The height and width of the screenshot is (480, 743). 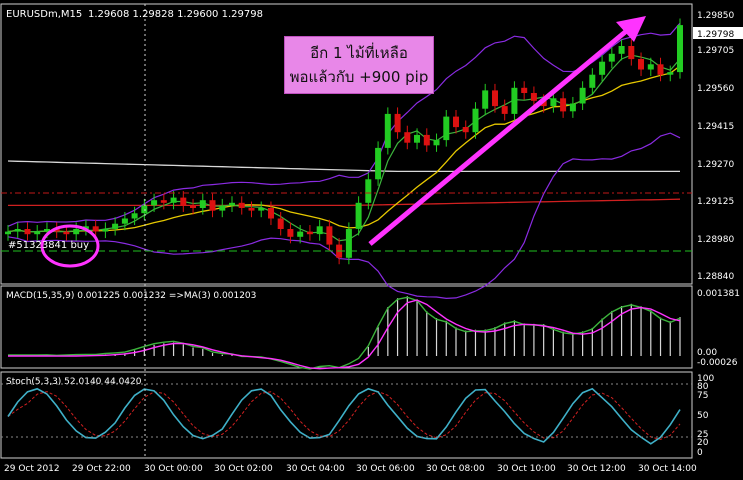 I want to click on svg-text: 0, so click(x=700, y=453).